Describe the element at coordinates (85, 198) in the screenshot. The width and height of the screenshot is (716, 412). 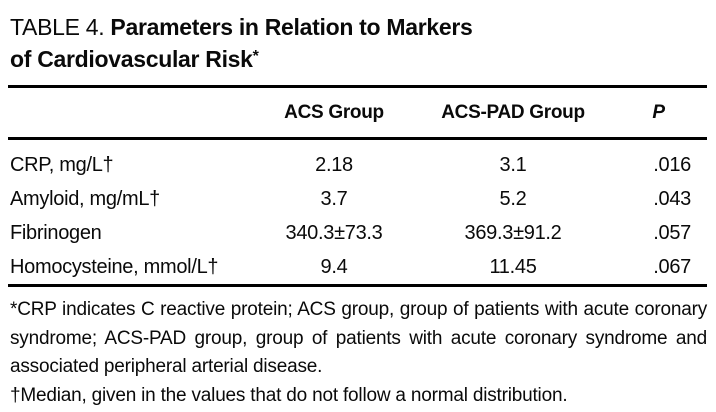
I see `cell-parameter: Amyloid, mg/mL†` at that location.